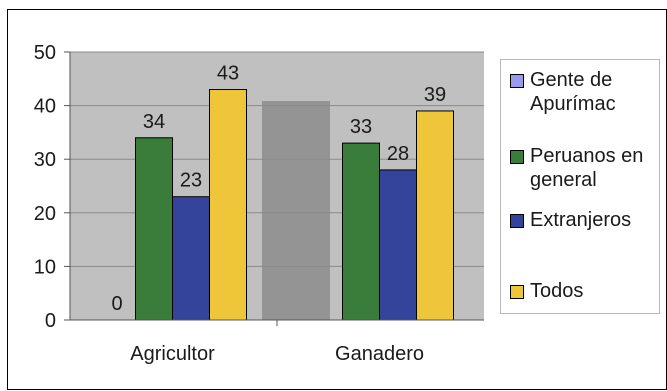 The height and width of the screenshot is (391, 667). What do you see at coordinates (398, 154) in the screenshot?
I see `data-label: 28` at bounding box center [398, 154].